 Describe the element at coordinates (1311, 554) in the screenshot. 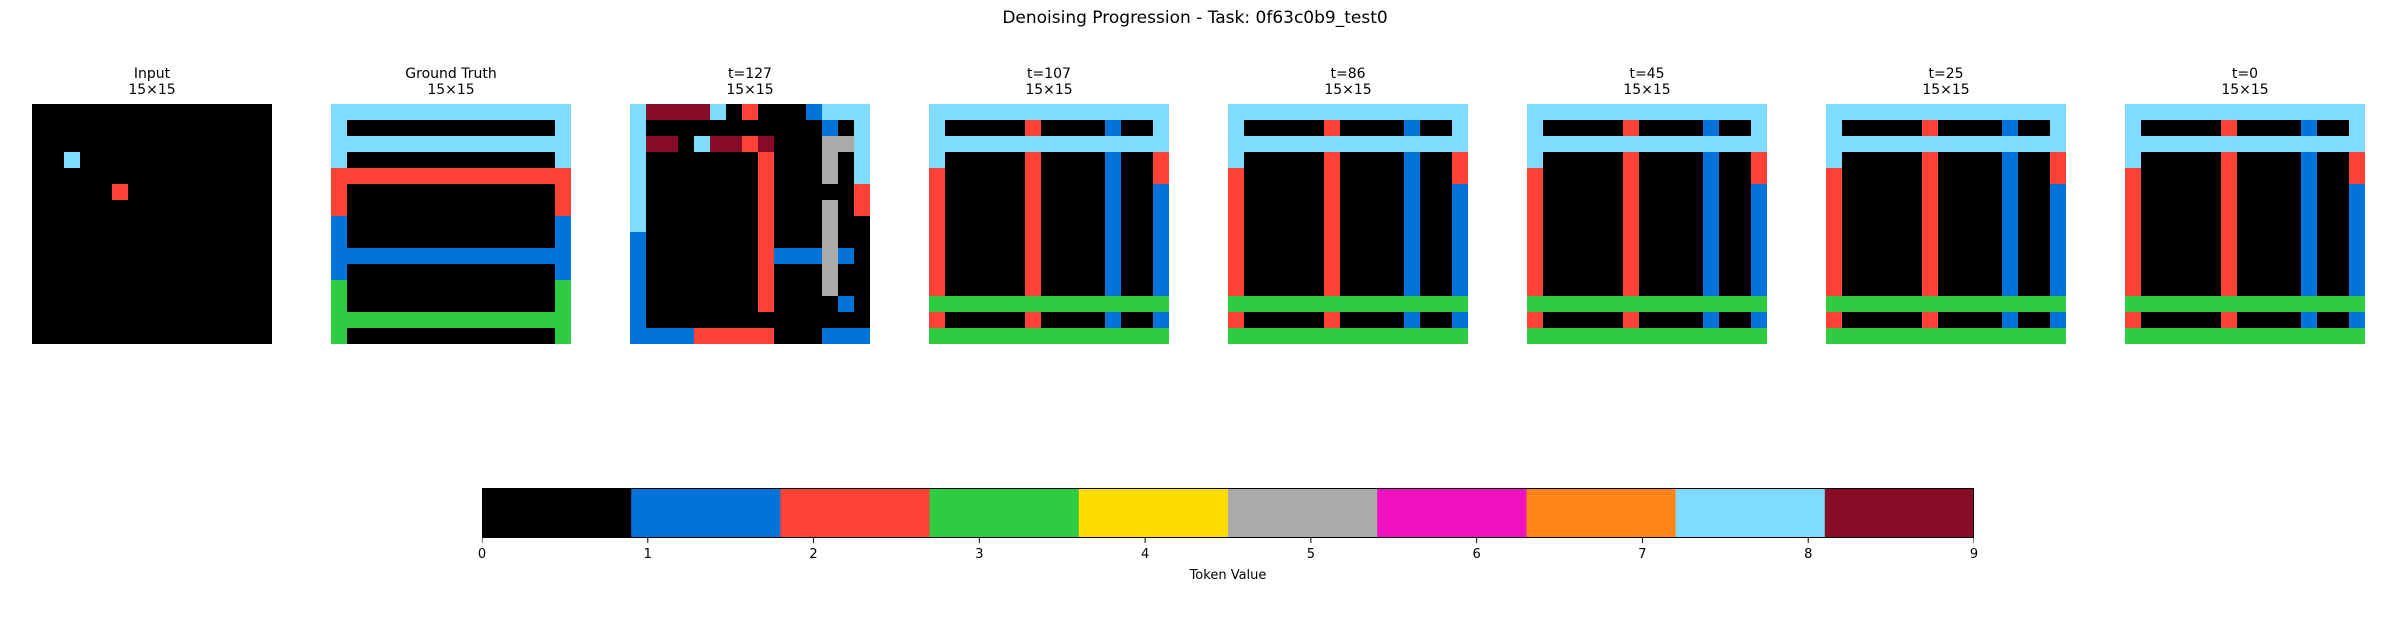

I see `colorbar-tick-label: 5` at that location.